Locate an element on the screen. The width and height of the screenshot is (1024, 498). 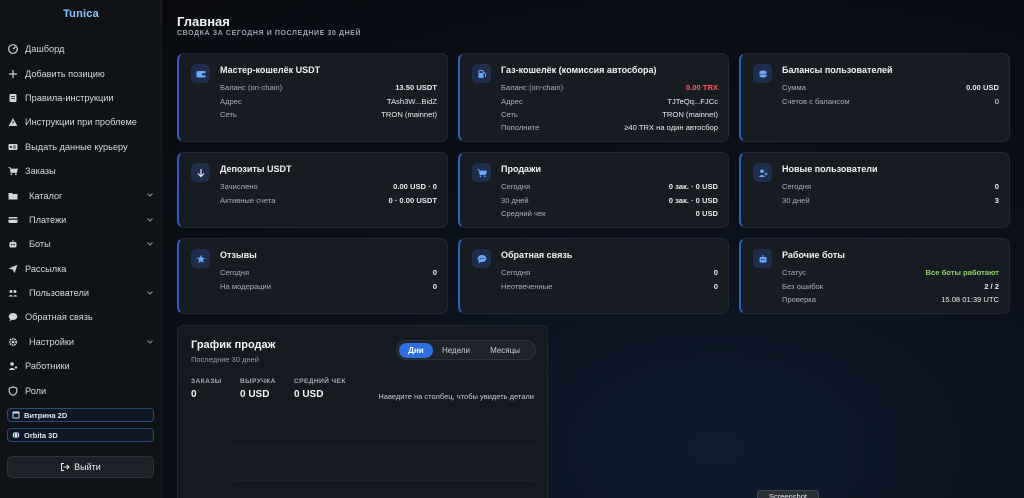
sidebar-item-payments: Платежи is located at coordinates (81, 220).